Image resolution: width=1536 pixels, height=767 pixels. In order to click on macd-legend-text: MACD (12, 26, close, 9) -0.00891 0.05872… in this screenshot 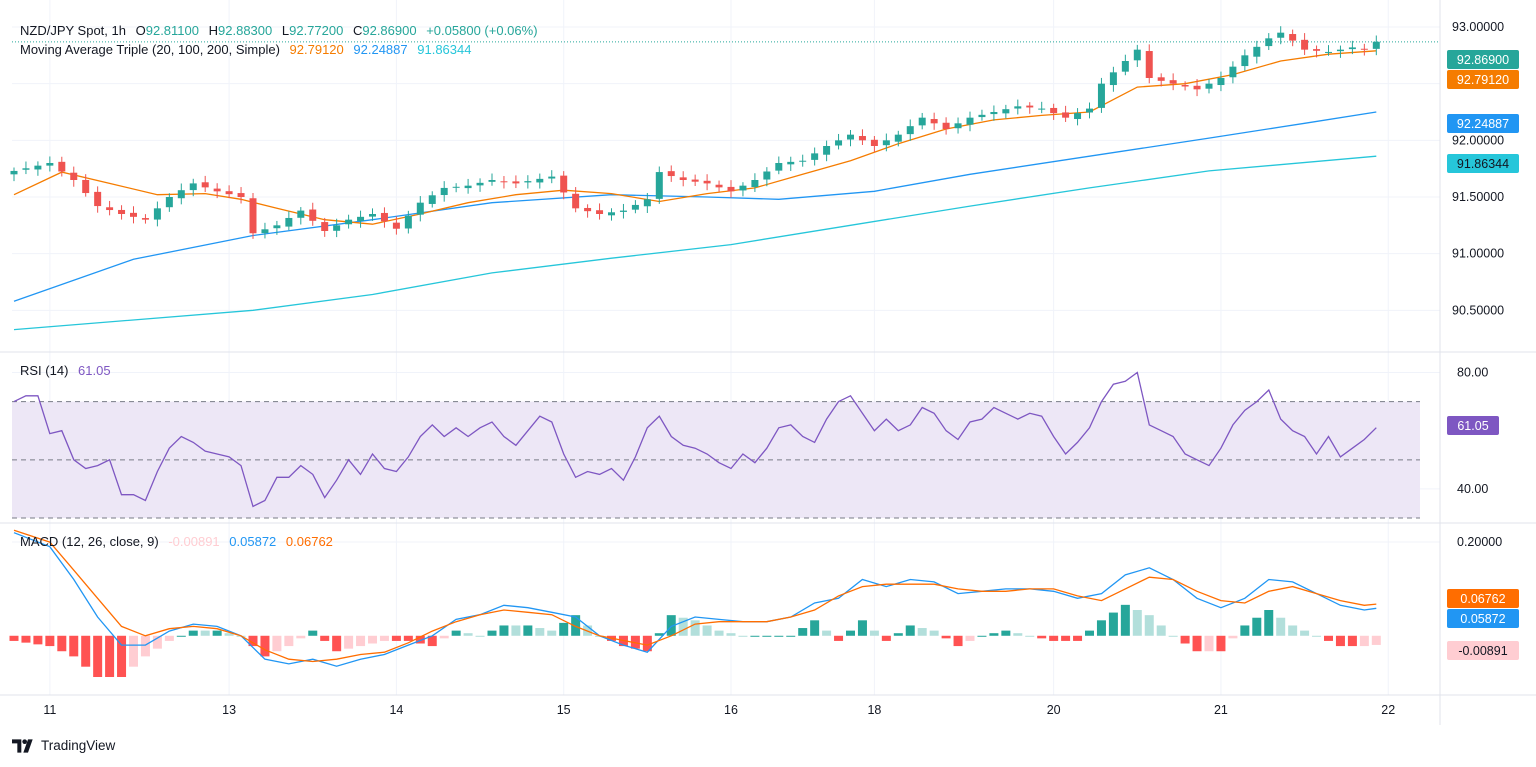, I will do `click(176, 541)`.